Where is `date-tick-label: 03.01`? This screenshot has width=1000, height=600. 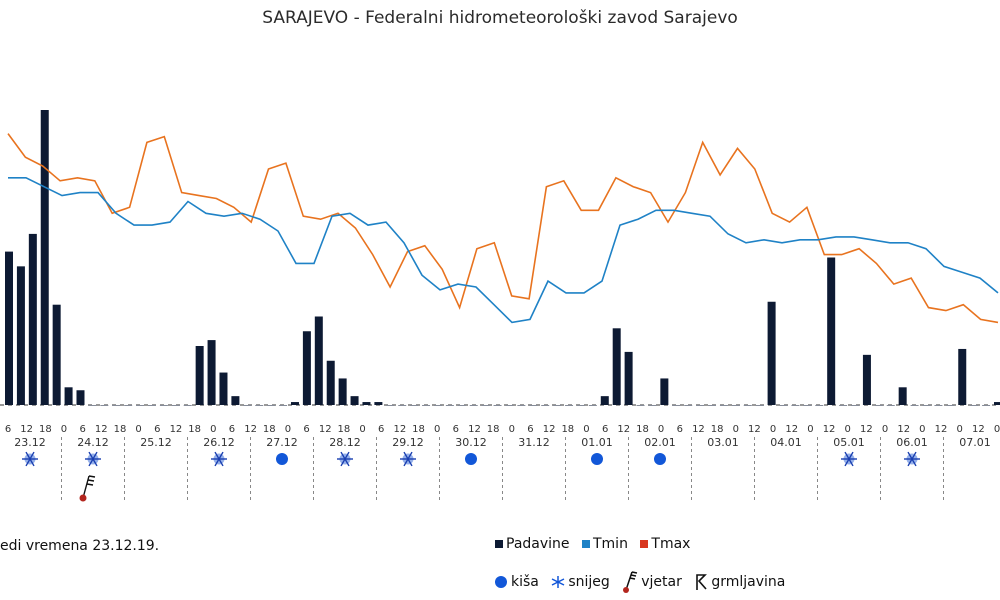
date-tick-label: 03.01 is located at coordinates (723, 442).